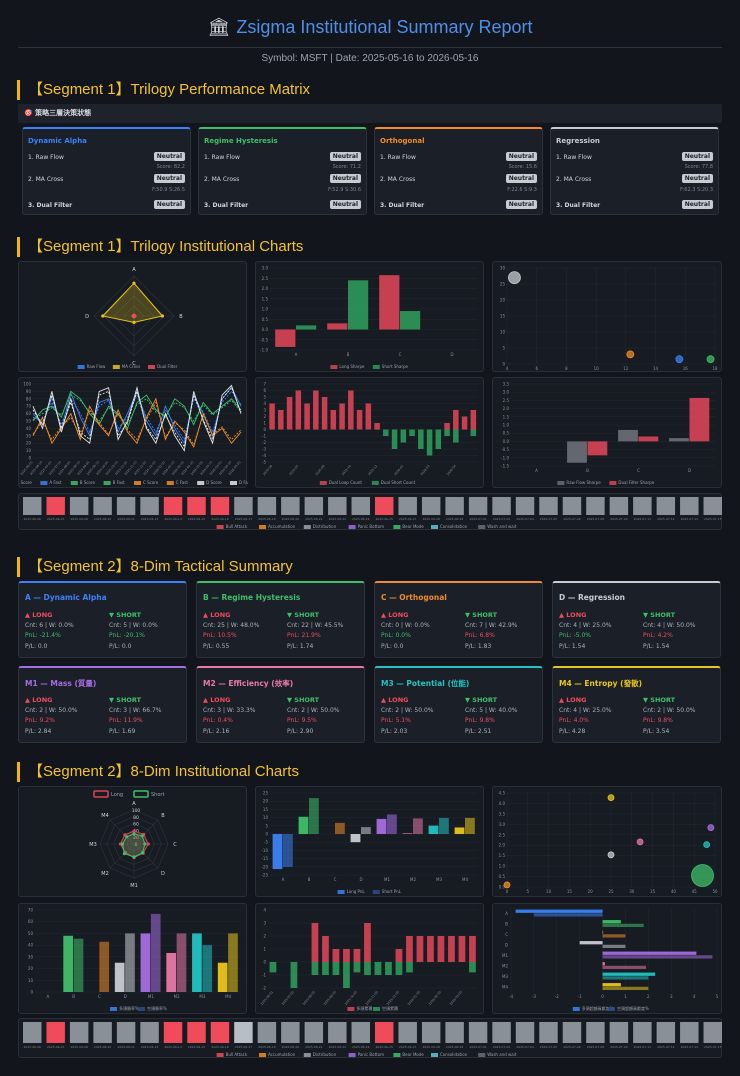  I want to click on bar-M1-空頭勝率%, so click(155, 952).